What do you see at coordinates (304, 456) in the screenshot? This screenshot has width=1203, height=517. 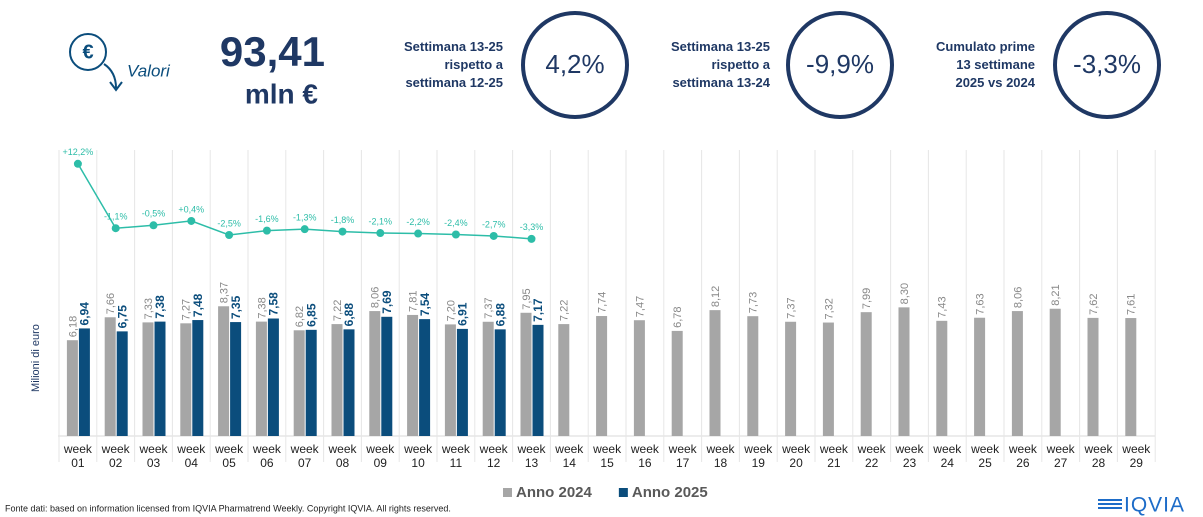 I see `x-tick-label: week 07` at bounding box center [304, 456].